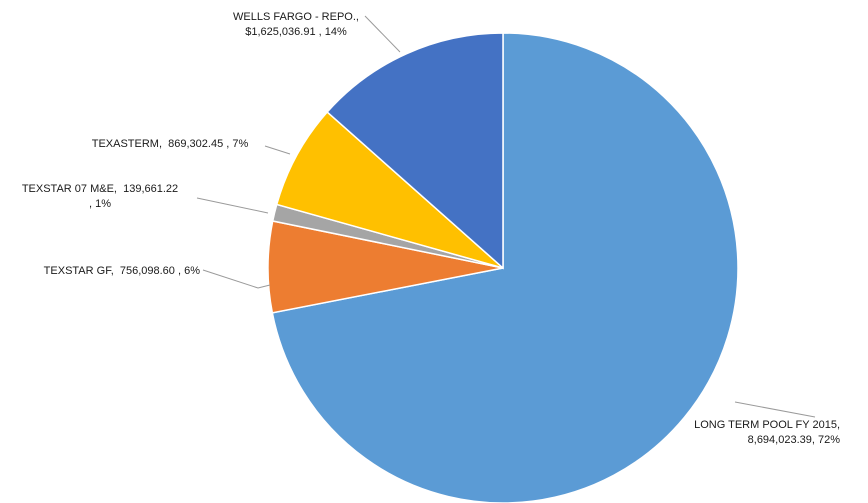  Describe the element at coordinates (389, 189) in the screenshot. I see `pie-slice-texasterm` at that location.